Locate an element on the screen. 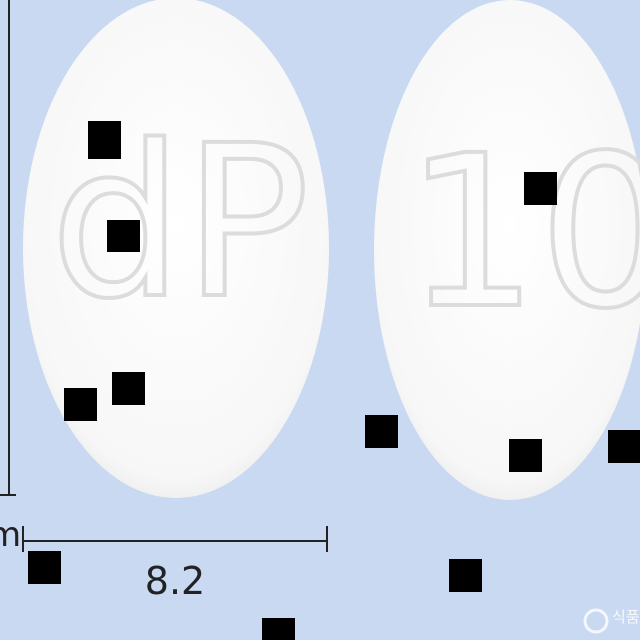 The image size is (640, 640). watermark: 식품의 is located at coordinates (626, 617).